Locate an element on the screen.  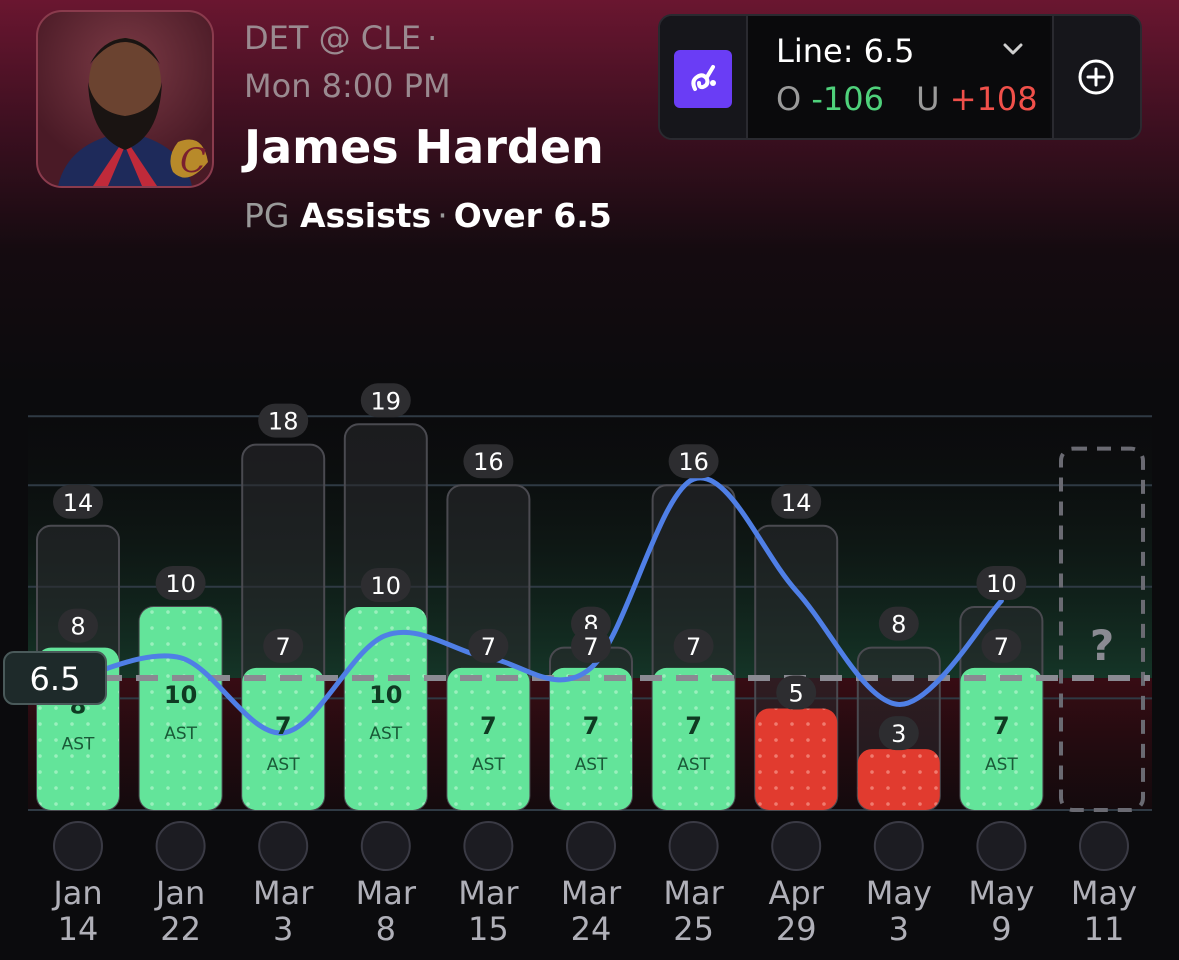
max-label: 18 is located at coordinates (283, 422).